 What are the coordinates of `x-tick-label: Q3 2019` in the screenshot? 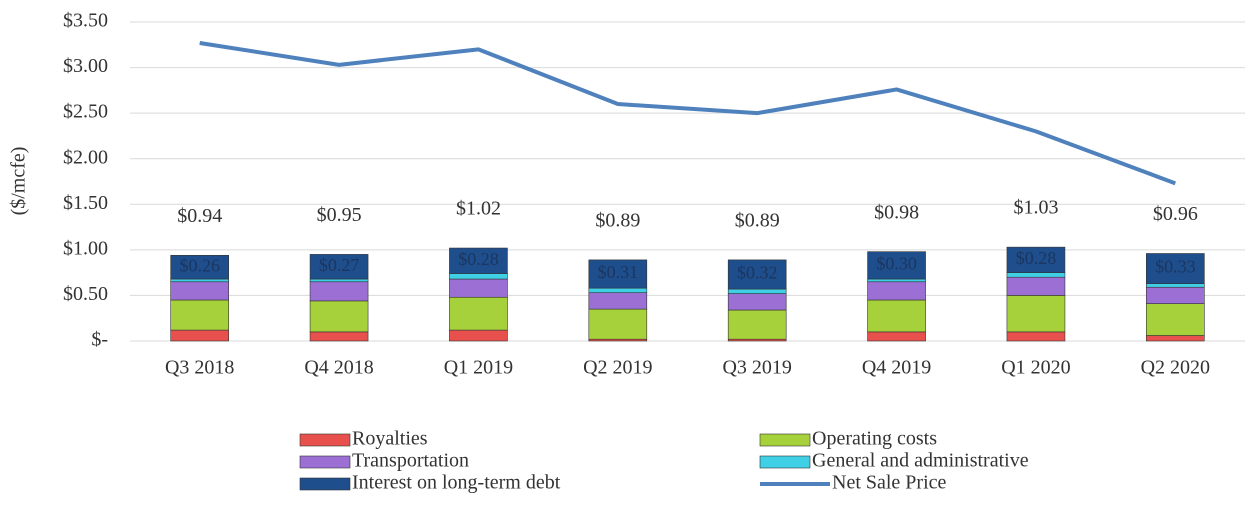 It's located at (756, 368).